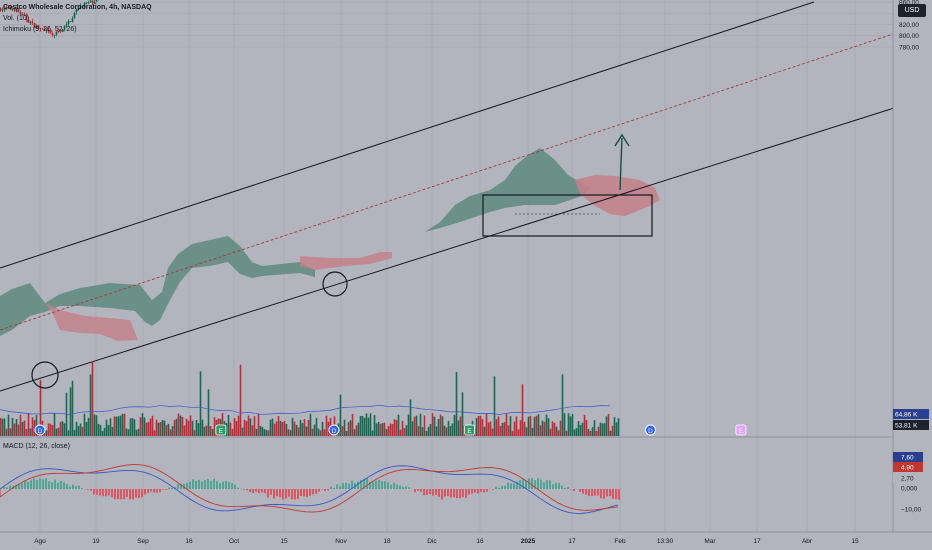 The width and height of the screenshot is (932, 550). Describe the element at coordinates (621, 164) in the screenshot. I see `projection-arrow` at that location.